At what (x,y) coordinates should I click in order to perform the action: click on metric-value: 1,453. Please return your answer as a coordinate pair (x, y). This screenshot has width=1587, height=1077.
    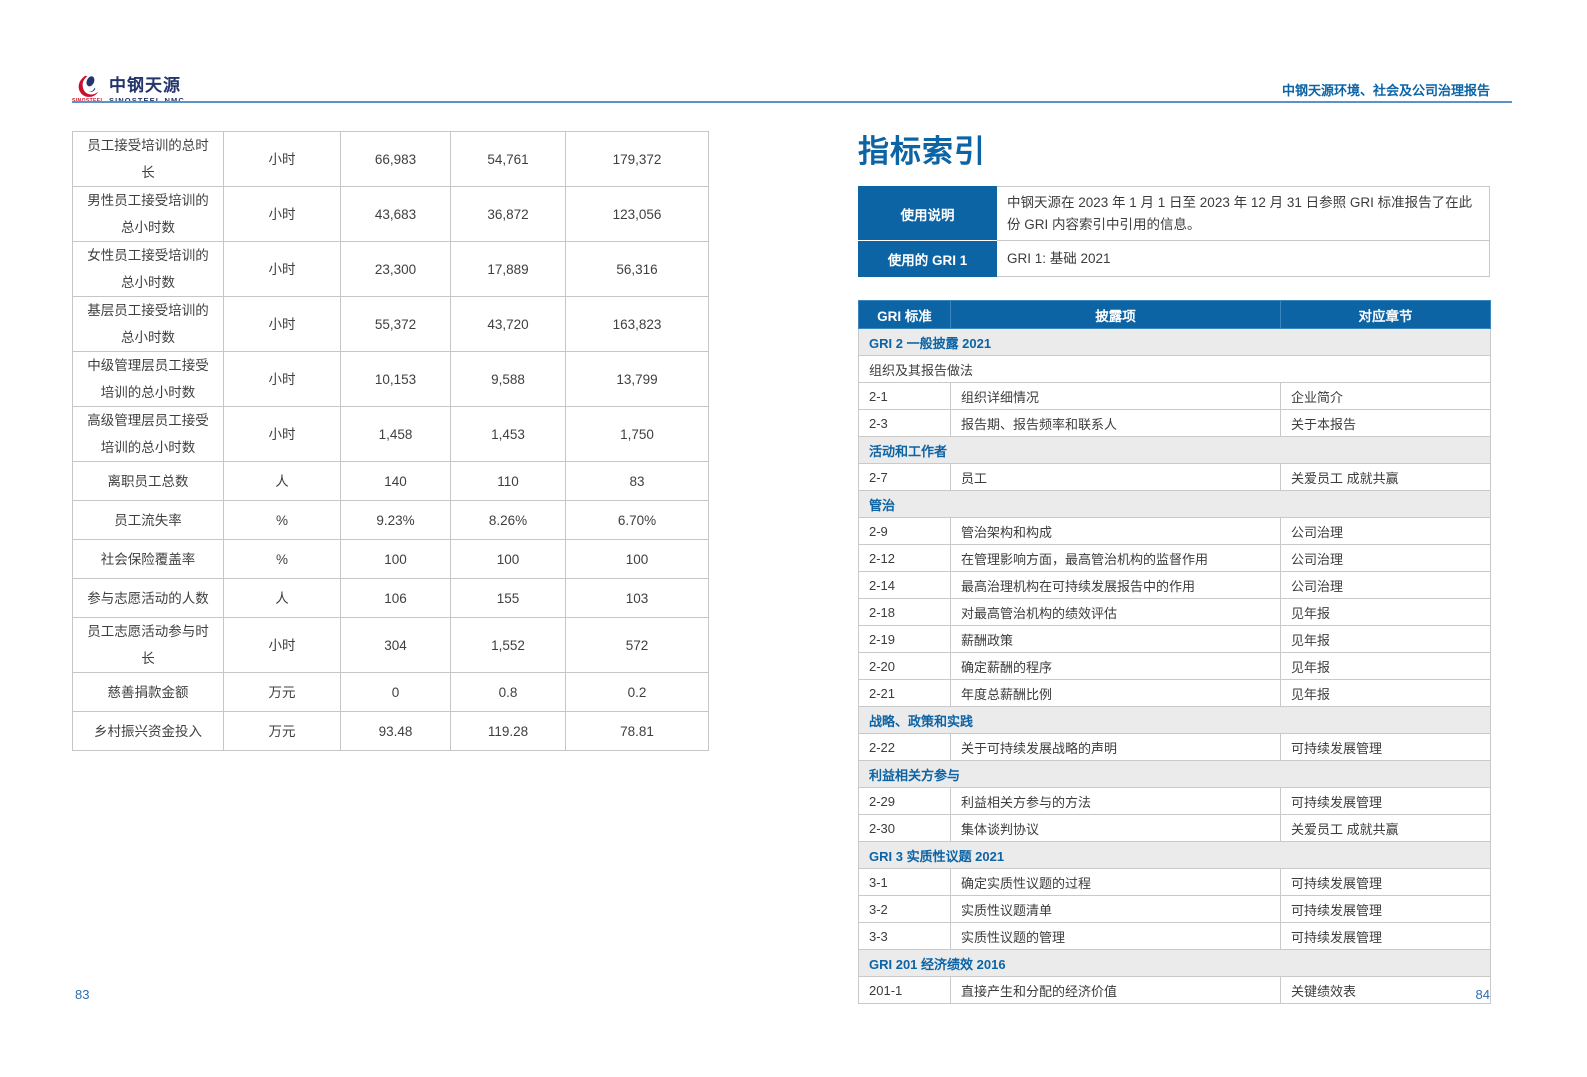
    Looking at the image, I should click on (508, 434).